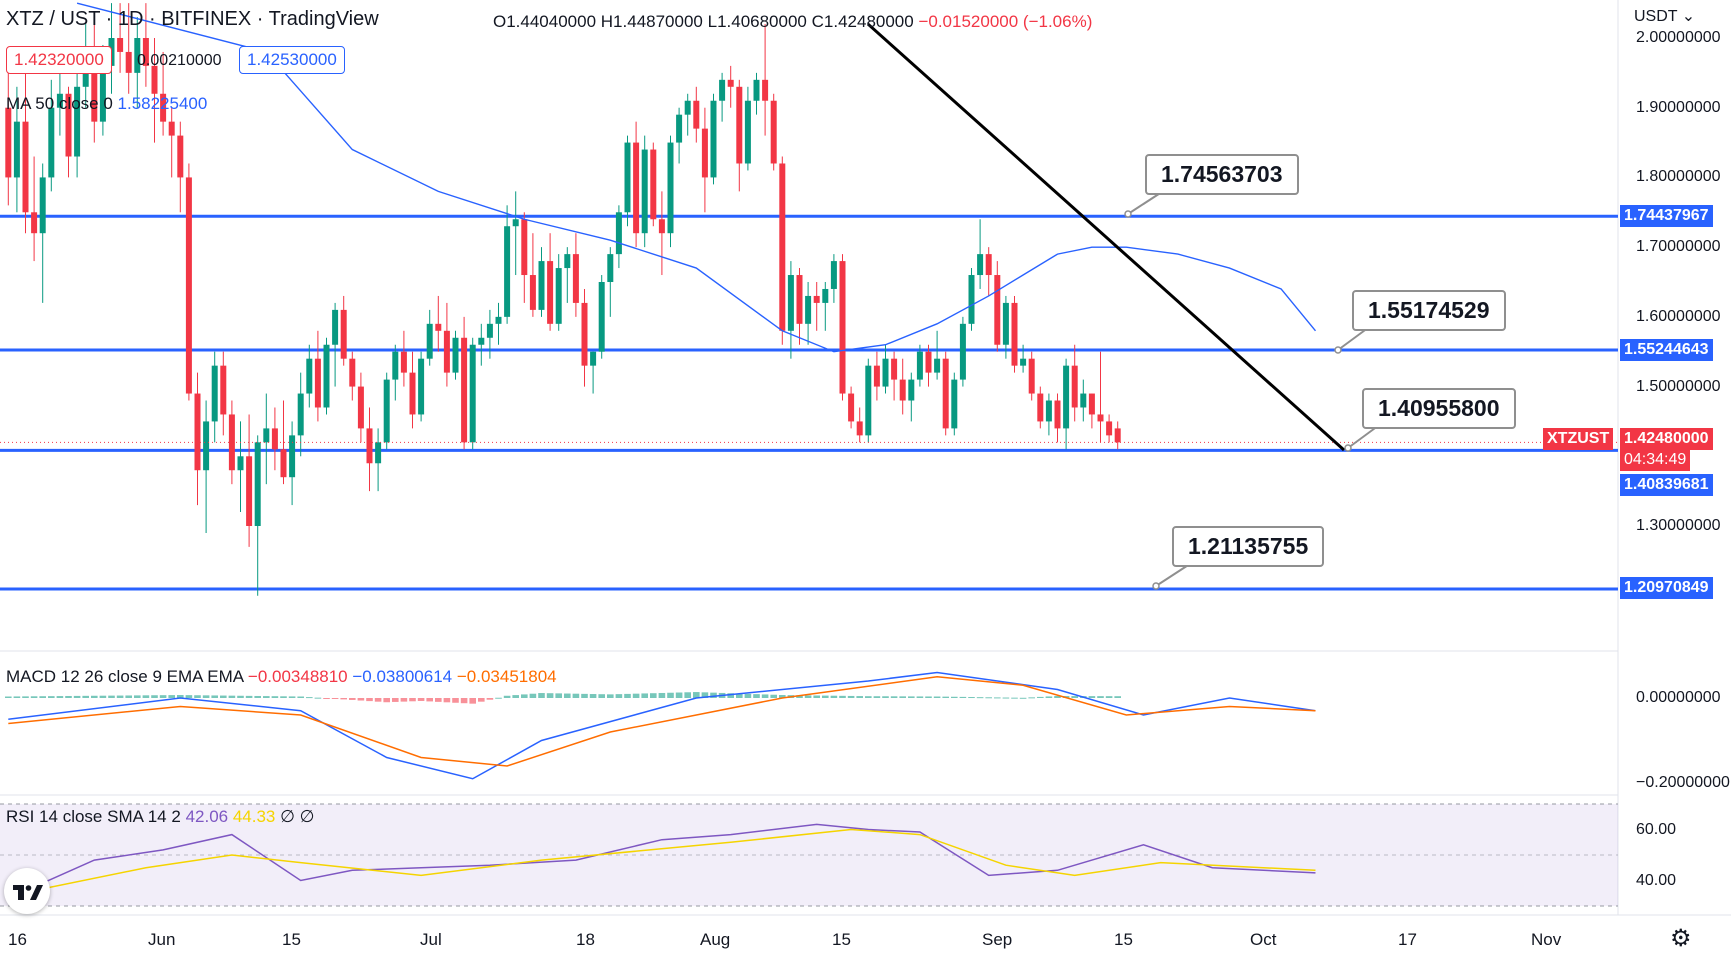 The image size is (1731, 961). I want to click on sell-price-button: 1.42320000, so click(59, 60).